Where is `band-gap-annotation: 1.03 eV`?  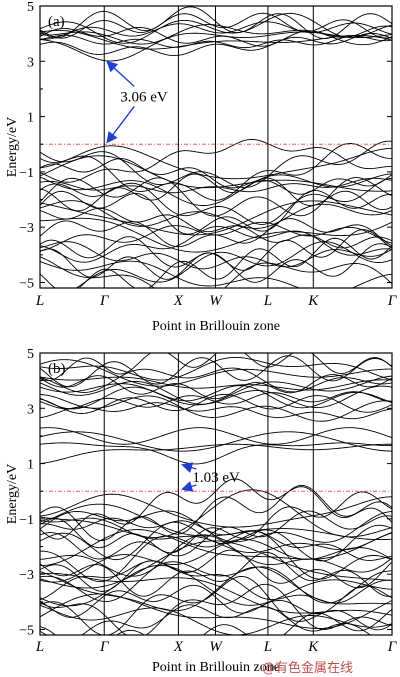 band-gap-annotation: 1.03 eV is located at coordinates (210, 477).